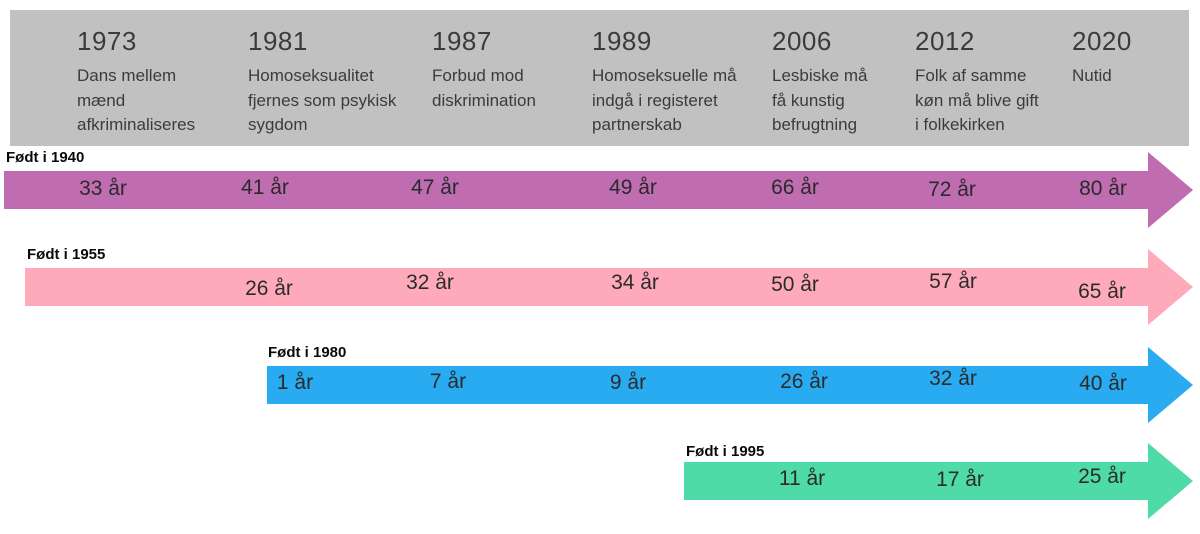  What do you see at coordinates (278, 41) in the screenshot?
I see `milestone-year: 1981` at bounding box center [278, 41].